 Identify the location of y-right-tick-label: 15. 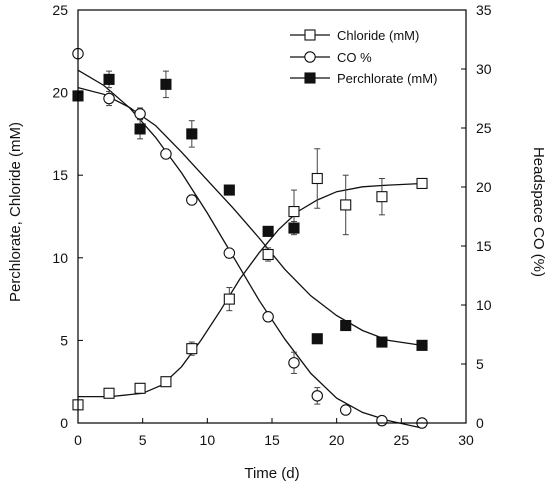
(484, 246).